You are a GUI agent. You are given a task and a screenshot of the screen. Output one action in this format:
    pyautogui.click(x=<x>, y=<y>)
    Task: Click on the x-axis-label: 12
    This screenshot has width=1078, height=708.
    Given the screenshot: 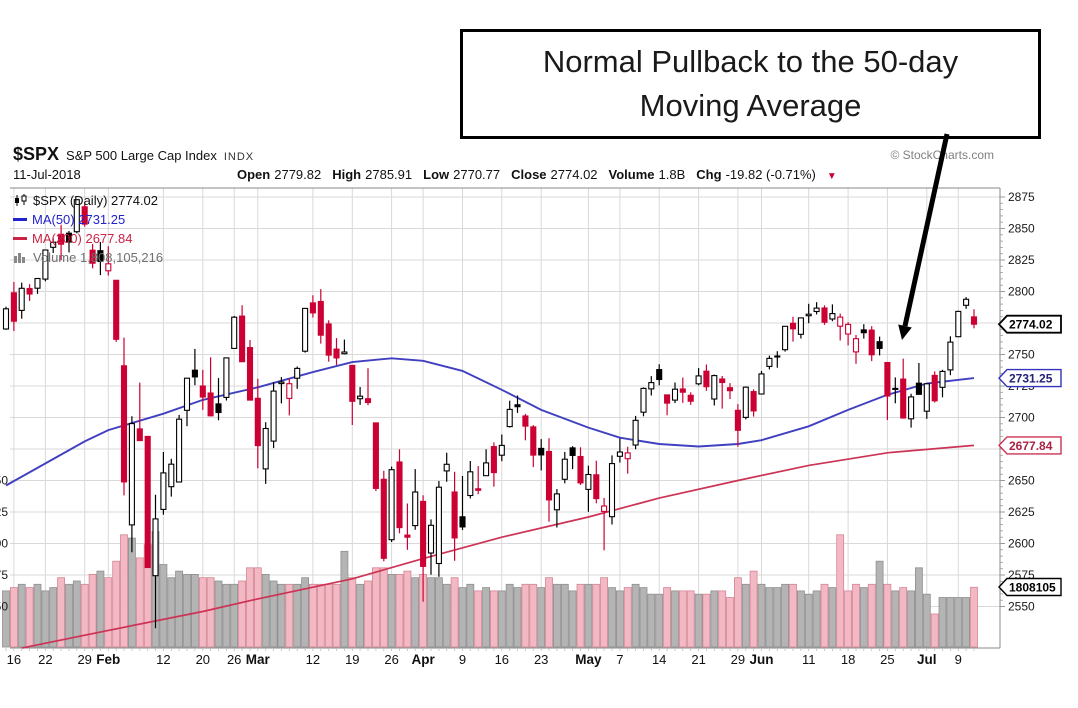 What is the action you would take?
    pyautogui.click(x=313, y=659)
    